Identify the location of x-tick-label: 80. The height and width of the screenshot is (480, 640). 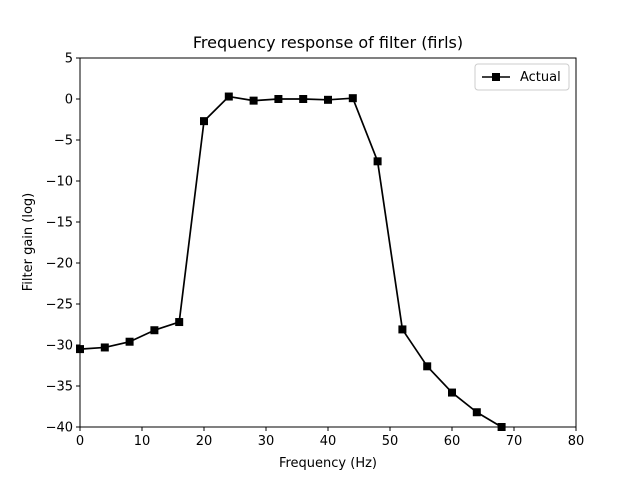
(576, 441).